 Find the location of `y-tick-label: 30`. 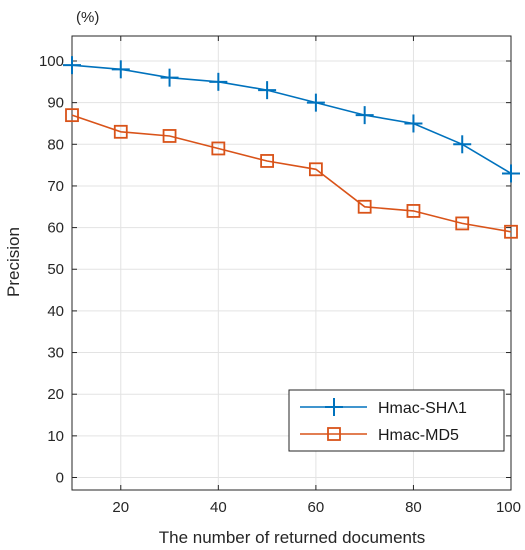

y-tick-label: 30 is located at coordinates (55, 353).